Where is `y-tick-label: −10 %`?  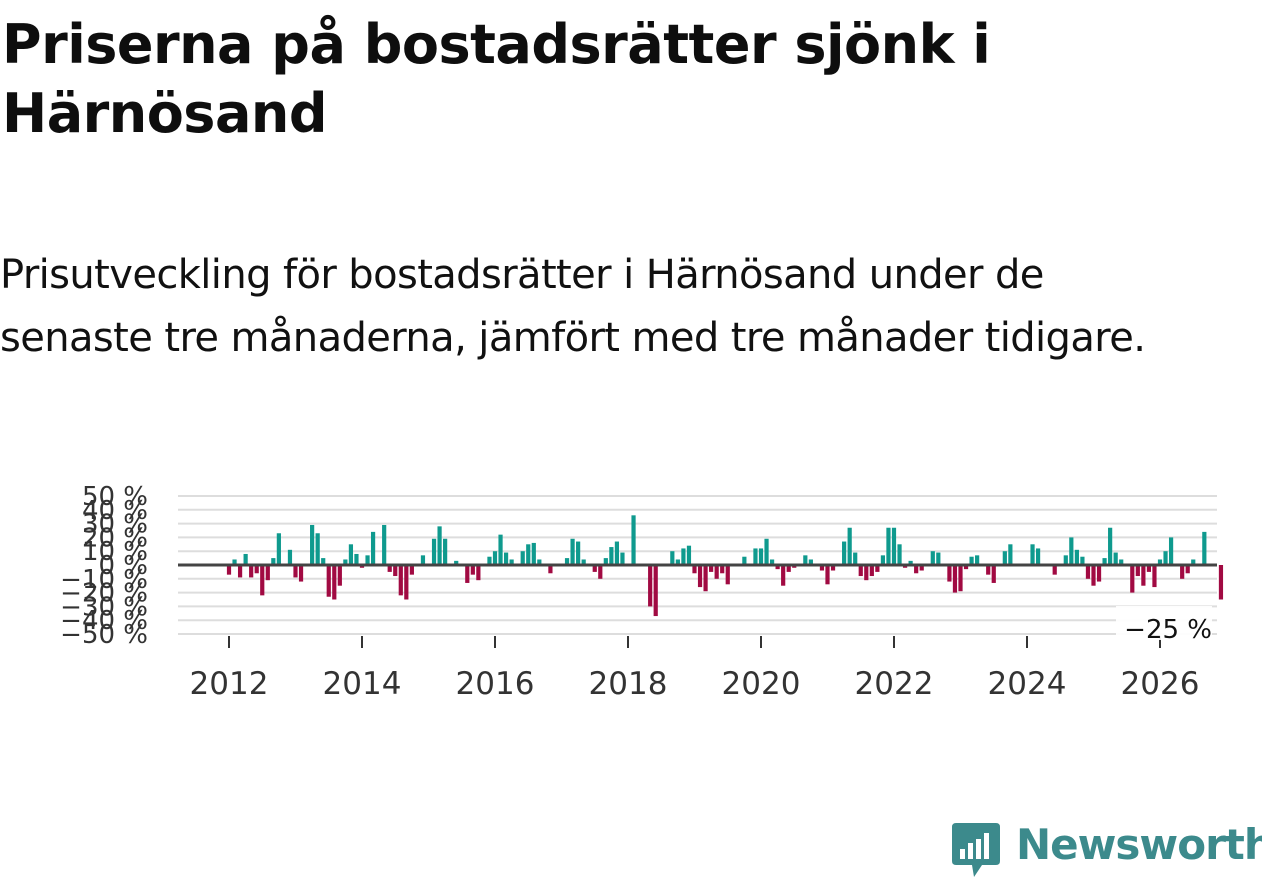 y-tick-label: −10 % is located at coordinates (104, 580).